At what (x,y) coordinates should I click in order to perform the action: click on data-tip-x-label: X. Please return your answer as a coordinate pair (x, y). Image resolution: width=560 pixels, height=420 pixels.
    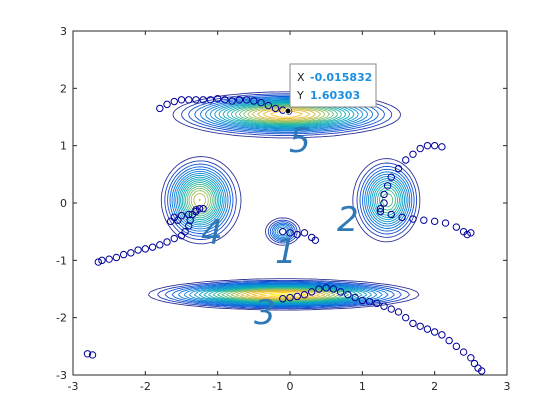
    Looking at the image, I should click on (301, 77).